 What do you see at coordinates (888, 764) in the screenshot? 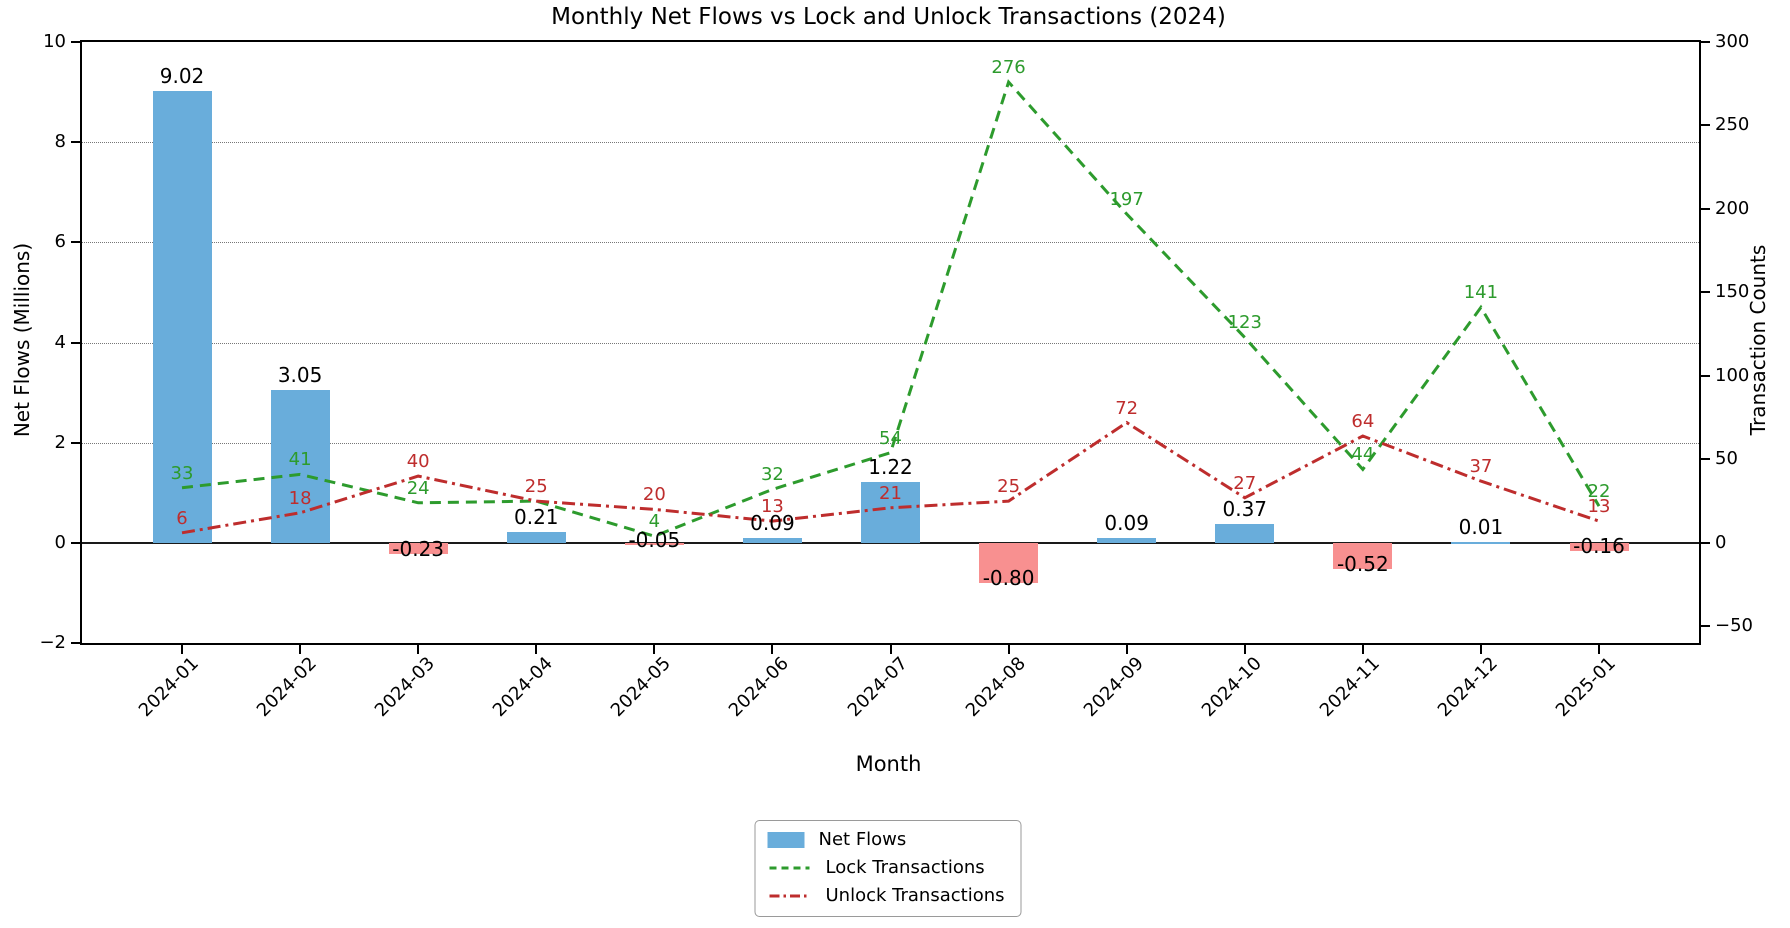
I see `x-axis-title: Month` at bounding box center [888, 764].